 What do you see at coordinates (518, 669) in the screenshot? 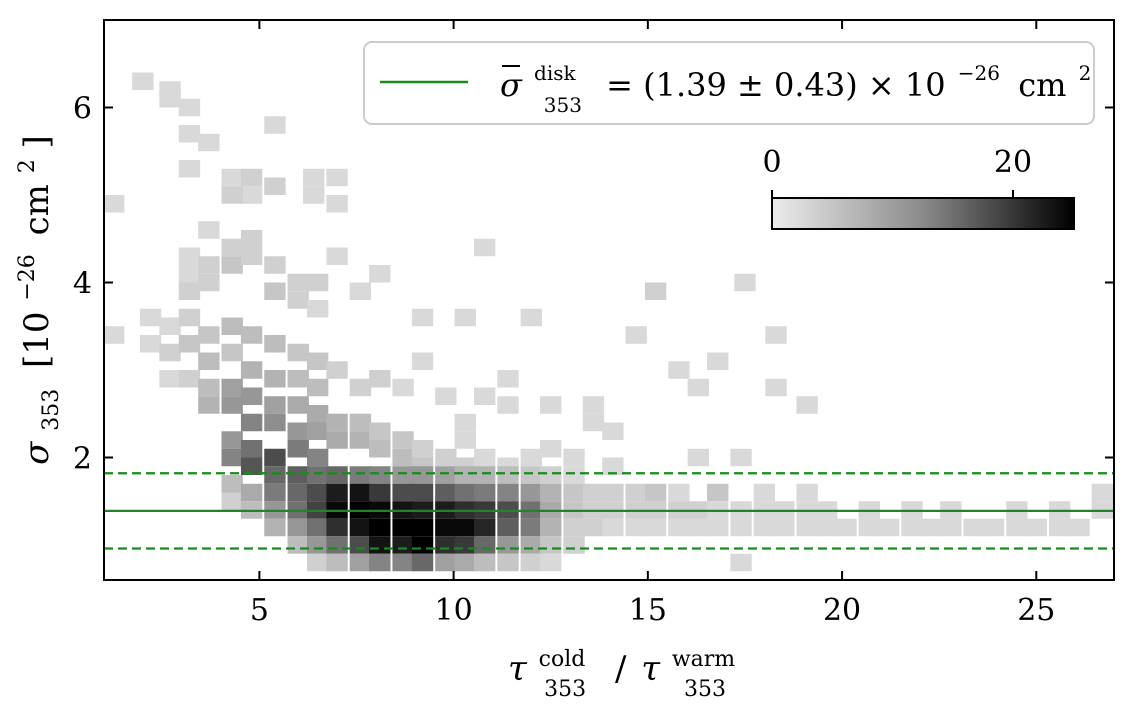
I see `x-label-tau1: τ` at bounding box center [518, 669].